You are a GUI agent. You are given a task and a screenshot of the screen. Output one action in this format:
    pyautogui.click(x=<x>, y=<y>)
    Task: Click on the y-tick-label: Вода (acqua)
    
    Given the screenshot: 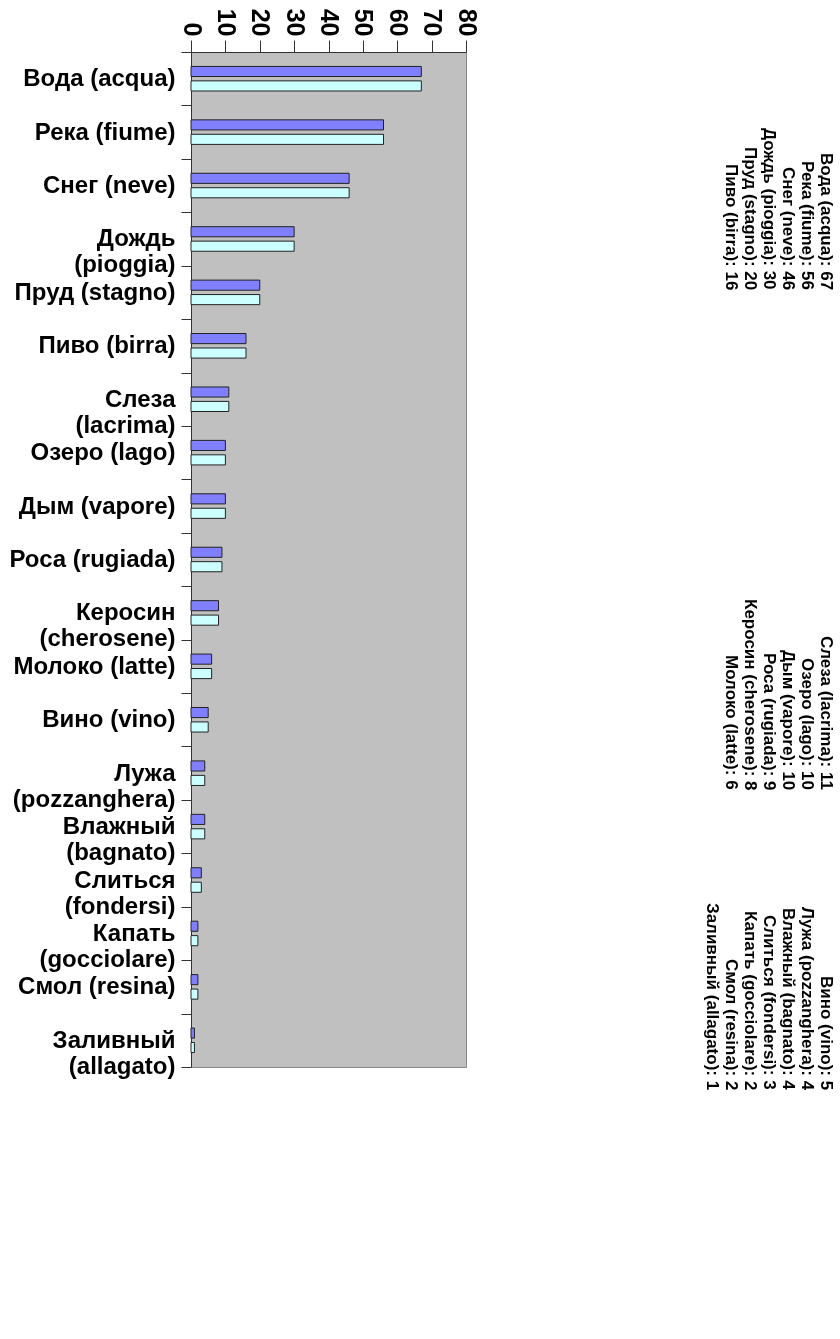 What is the action you would take?
    pyautogui.click(x=99, y=78)
    